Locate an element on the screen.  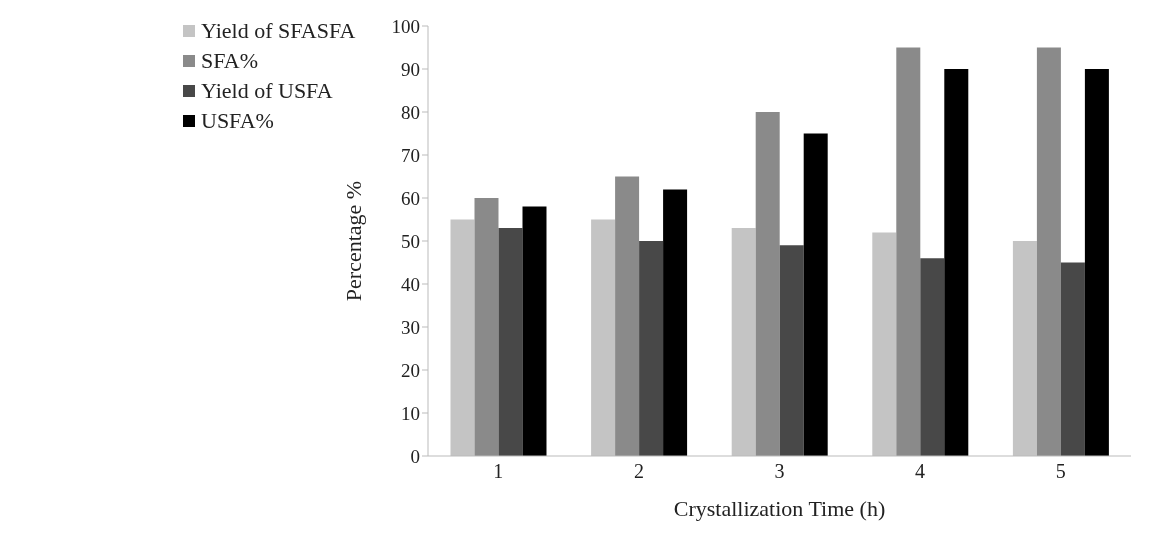
y-tick-label: 30 is located at coordinates (410, 327).